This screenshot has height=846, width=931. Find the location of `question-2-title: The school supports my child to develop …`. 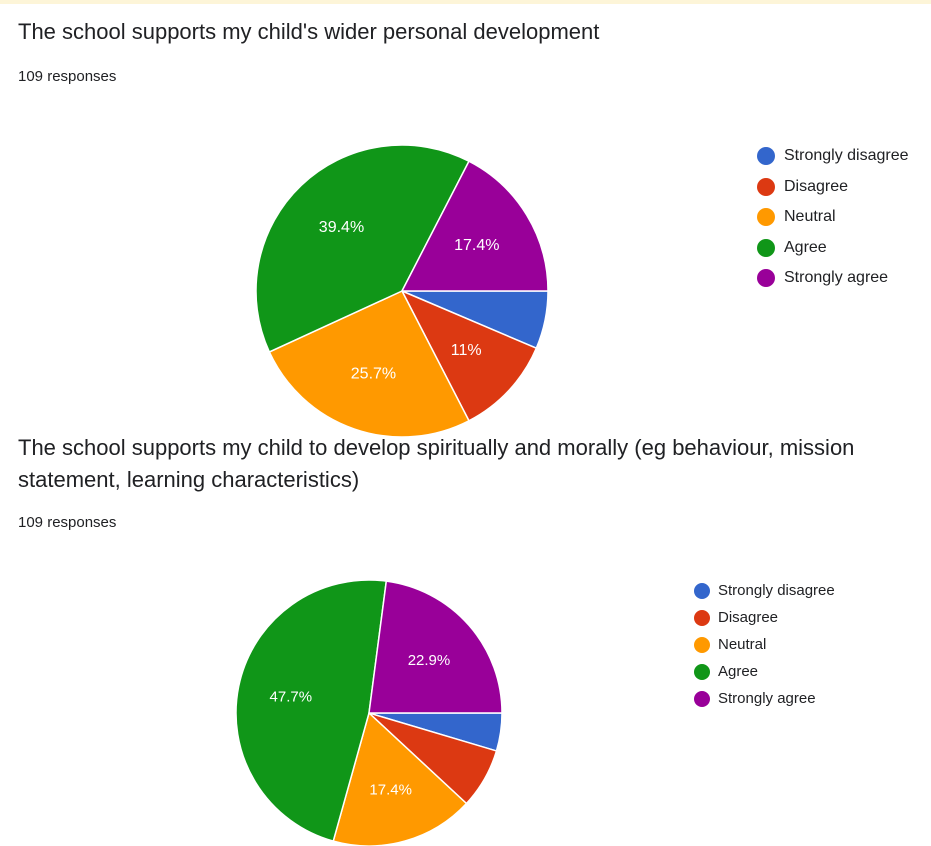

question-2-title: The school supports my child to develop … is located at coordinates (436, 464).